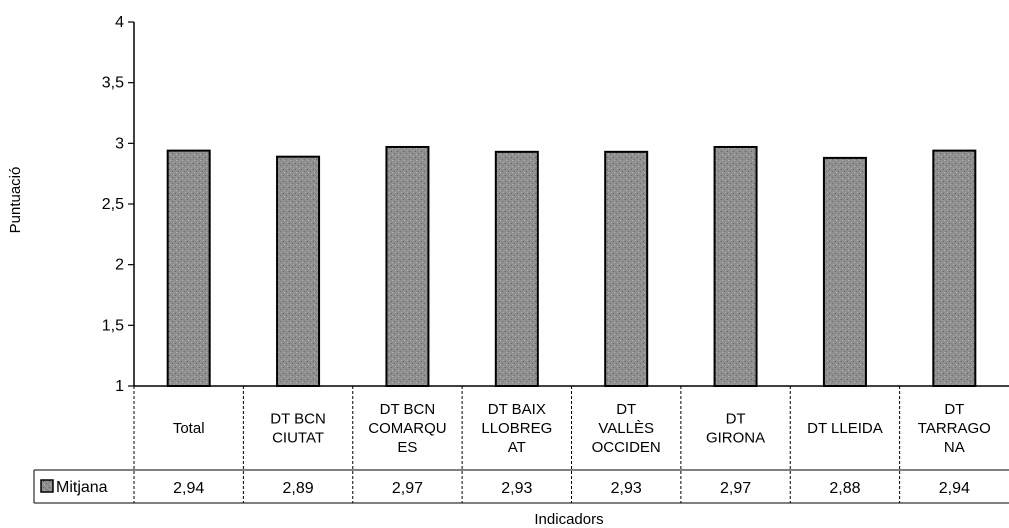 This screenshot has height=528, width=1009. What do you see at coordinates (954, 428) in the screenshot?
I see `x-tick-label: DT TARRAGO NA` at bounding box center [954, 428].